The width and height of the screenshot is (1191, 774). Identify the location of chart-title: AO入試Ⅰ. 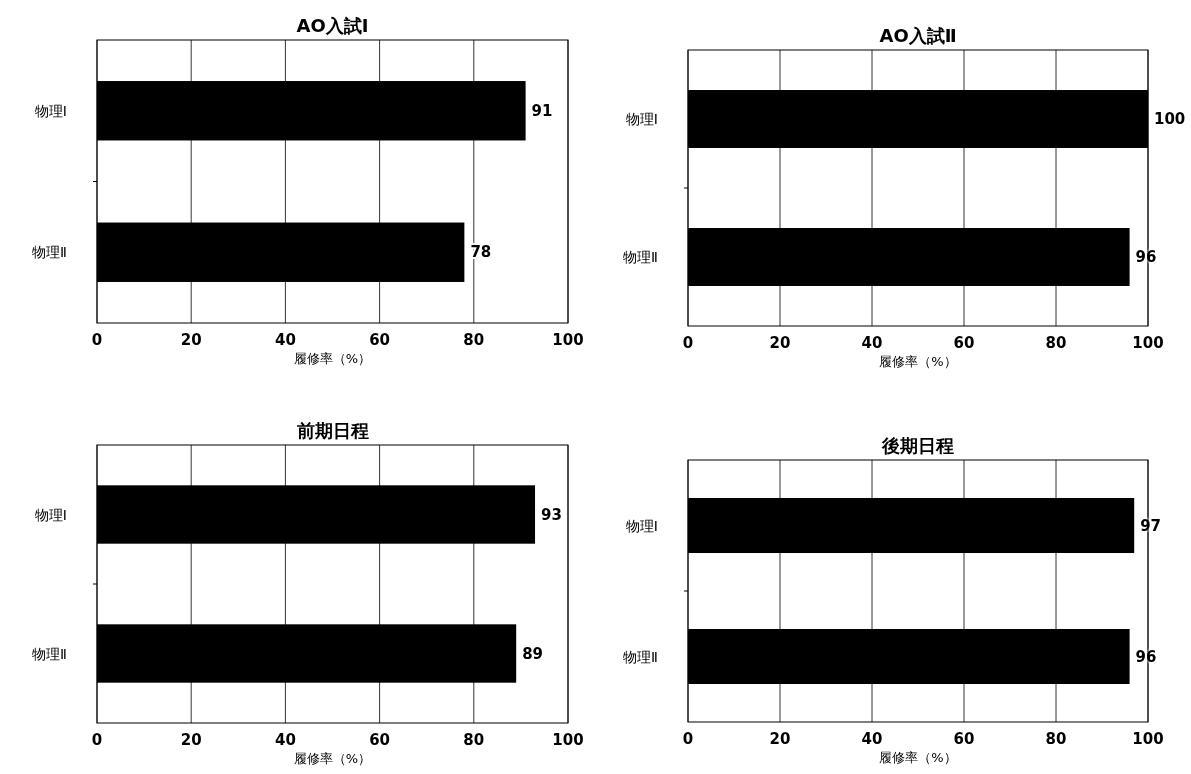
(332, 25).